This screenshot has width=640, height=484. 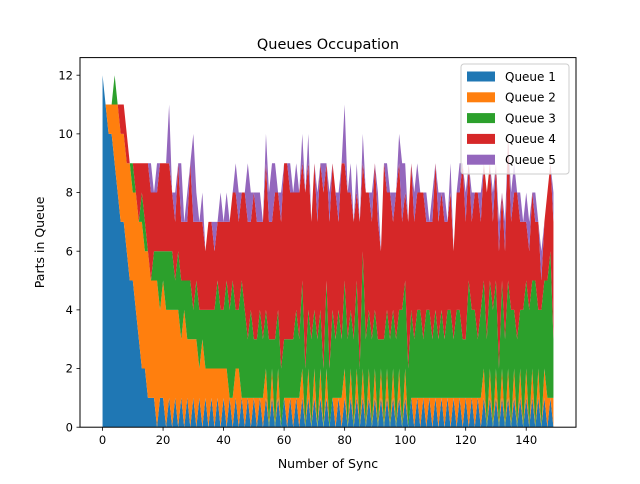 I want to click on x-tick-label: 80, so click(x=344, y=440).